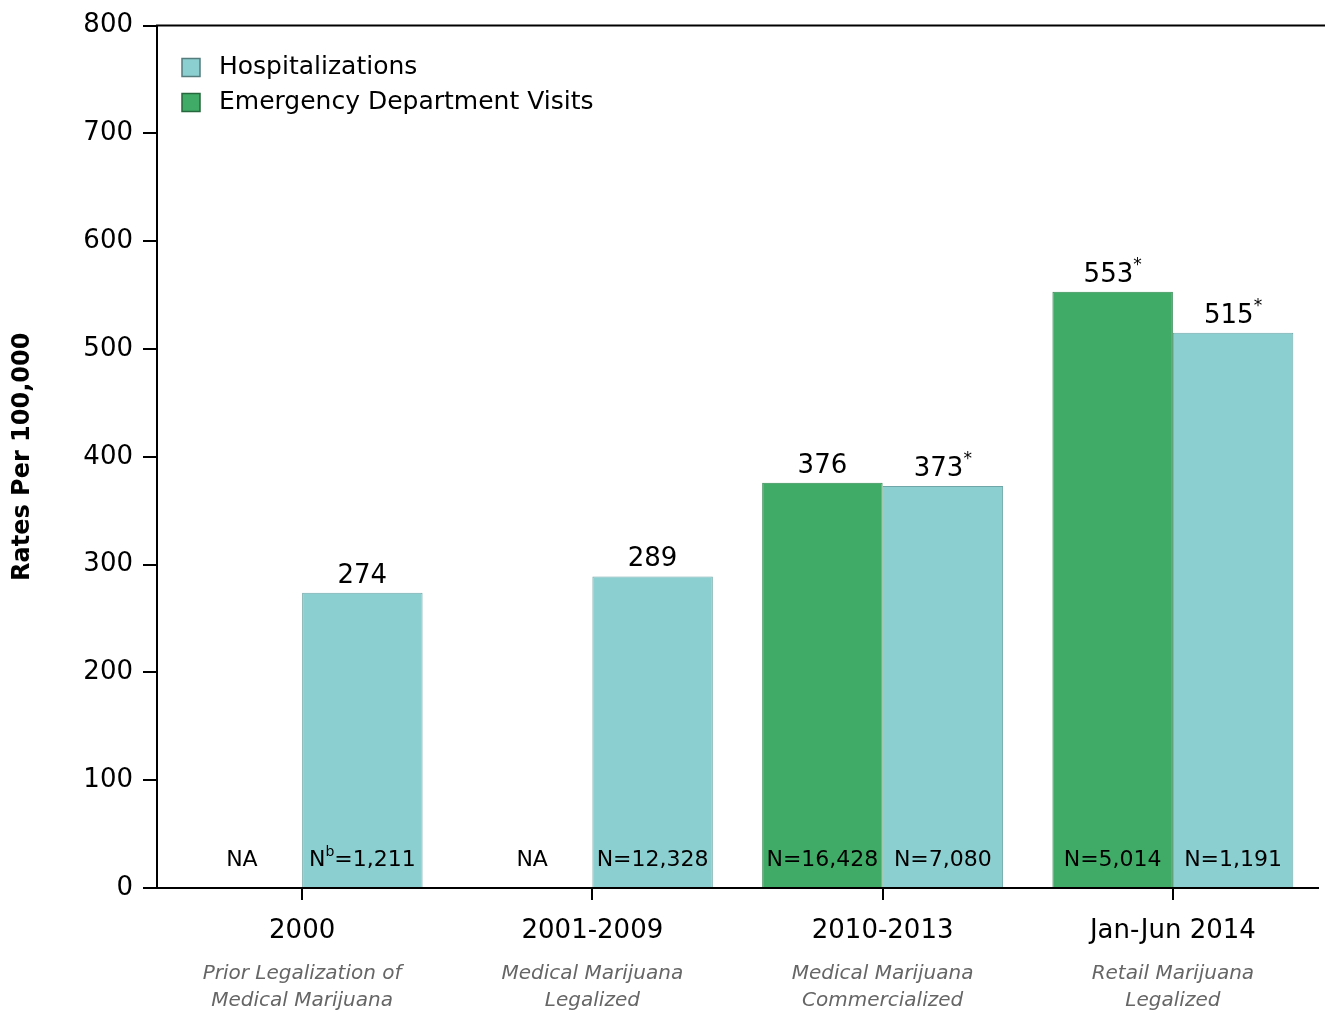  Describe the element at coordinates (302, 929) in the screenshot. I see `x-tick-label: 2000` at that location.